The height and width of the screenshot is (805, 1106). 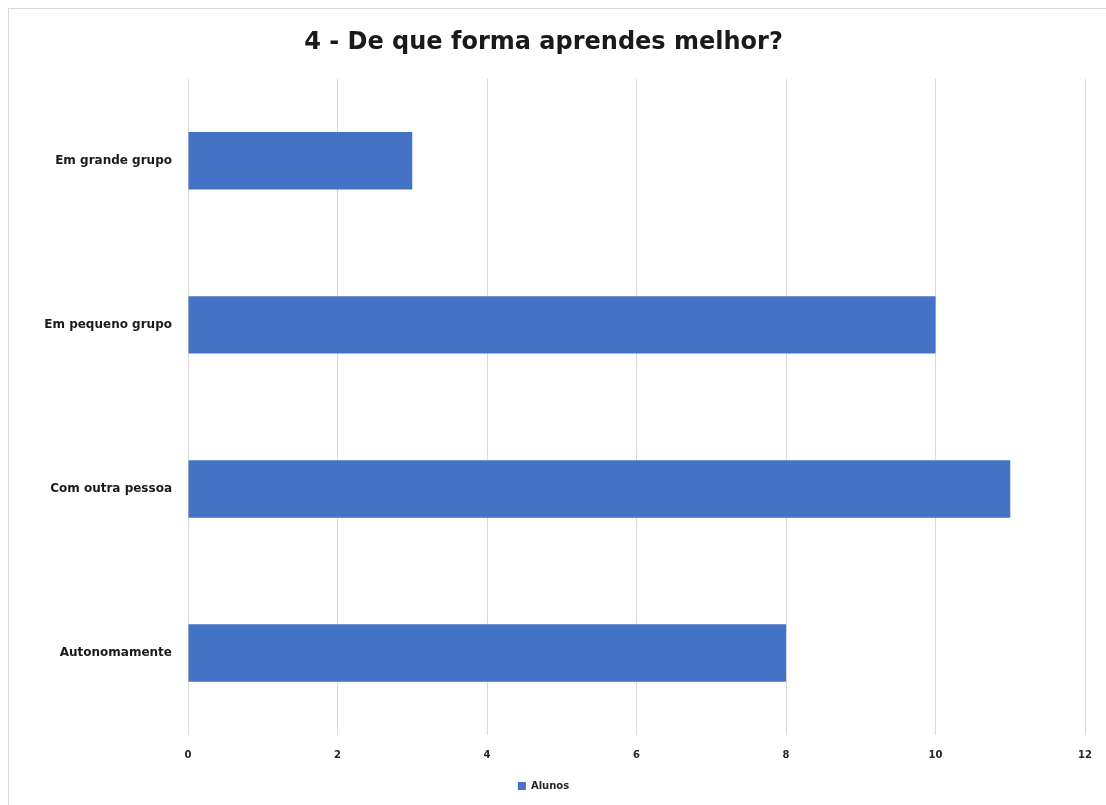 What do you see at coordinates (637, 754) in the screenshot?
I see `x-tick-label: 6` at bounding box center [637, 754].